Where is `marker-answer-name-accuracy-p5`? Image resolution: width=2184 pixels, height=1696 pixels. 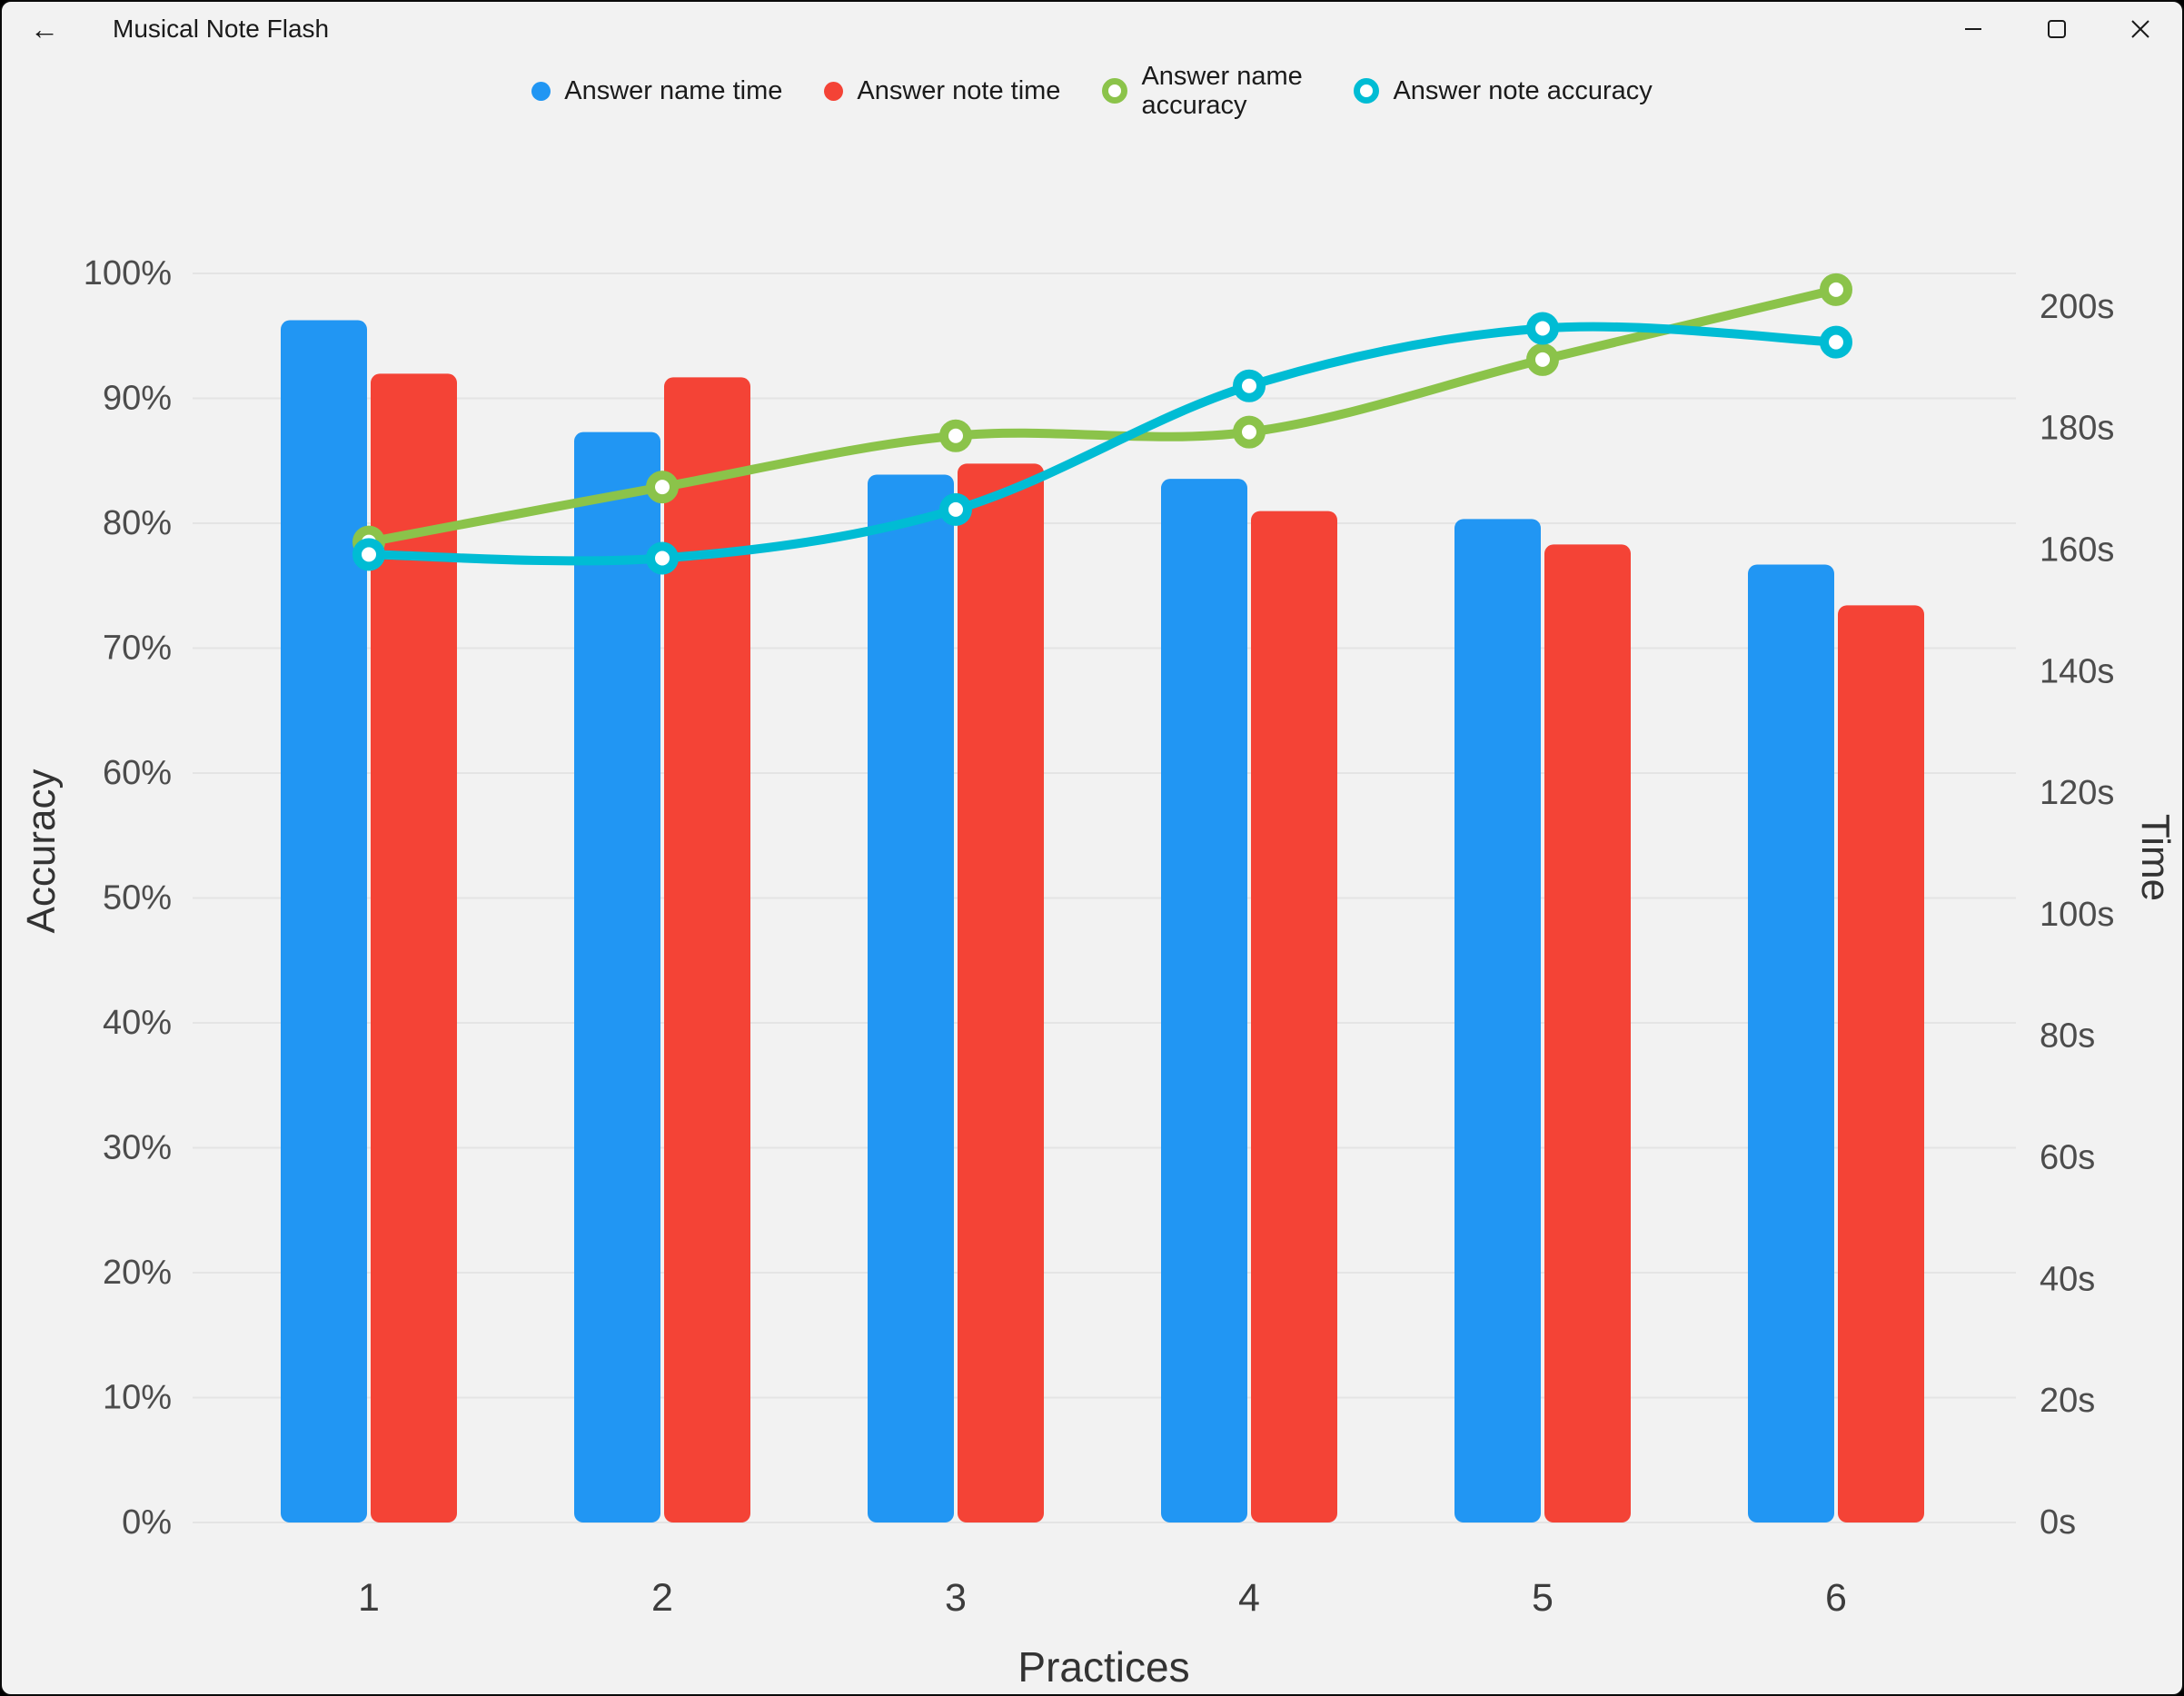 marker-answer-name-accuracy-p5 is located at coordinates (1542, 359).